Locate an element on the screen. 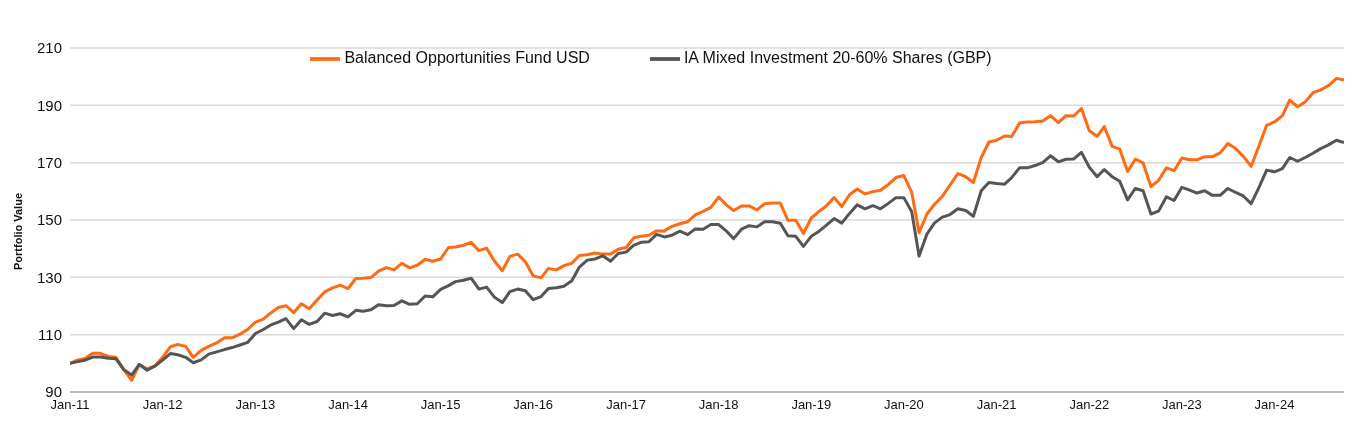 The image size is (1360, 428). y-tick-label: 150 is located at coordinates (49, 220).